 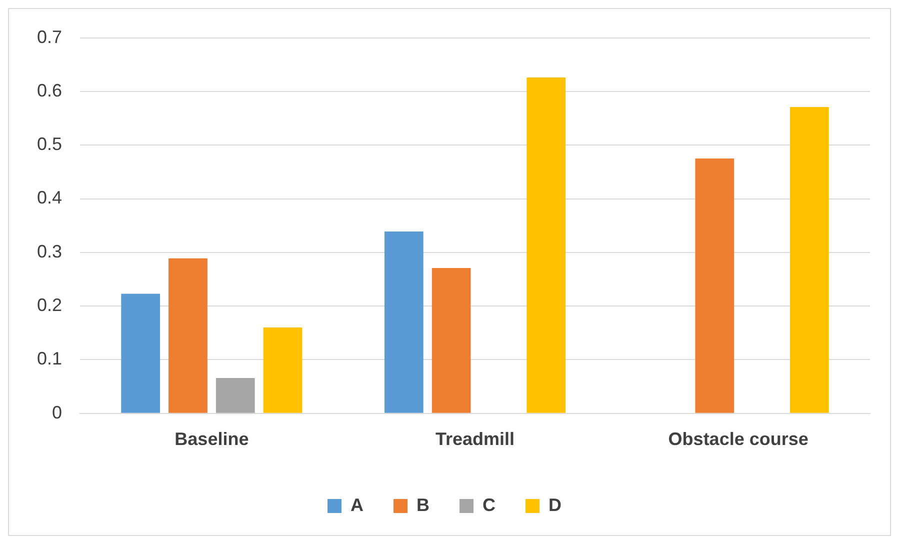 I want to click on y-tick-label: 0.1, so click(x=49, y=358).